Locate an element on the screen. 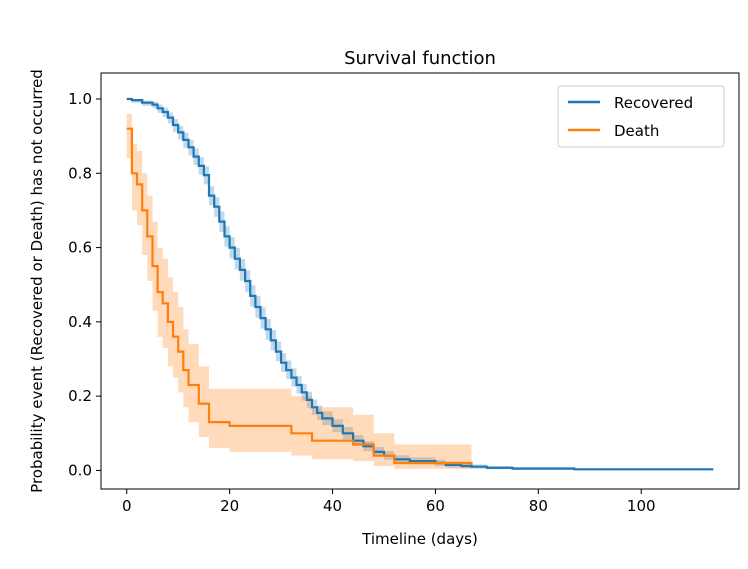  y-tick-label: 1.0 is located at coordinates (80, 99).